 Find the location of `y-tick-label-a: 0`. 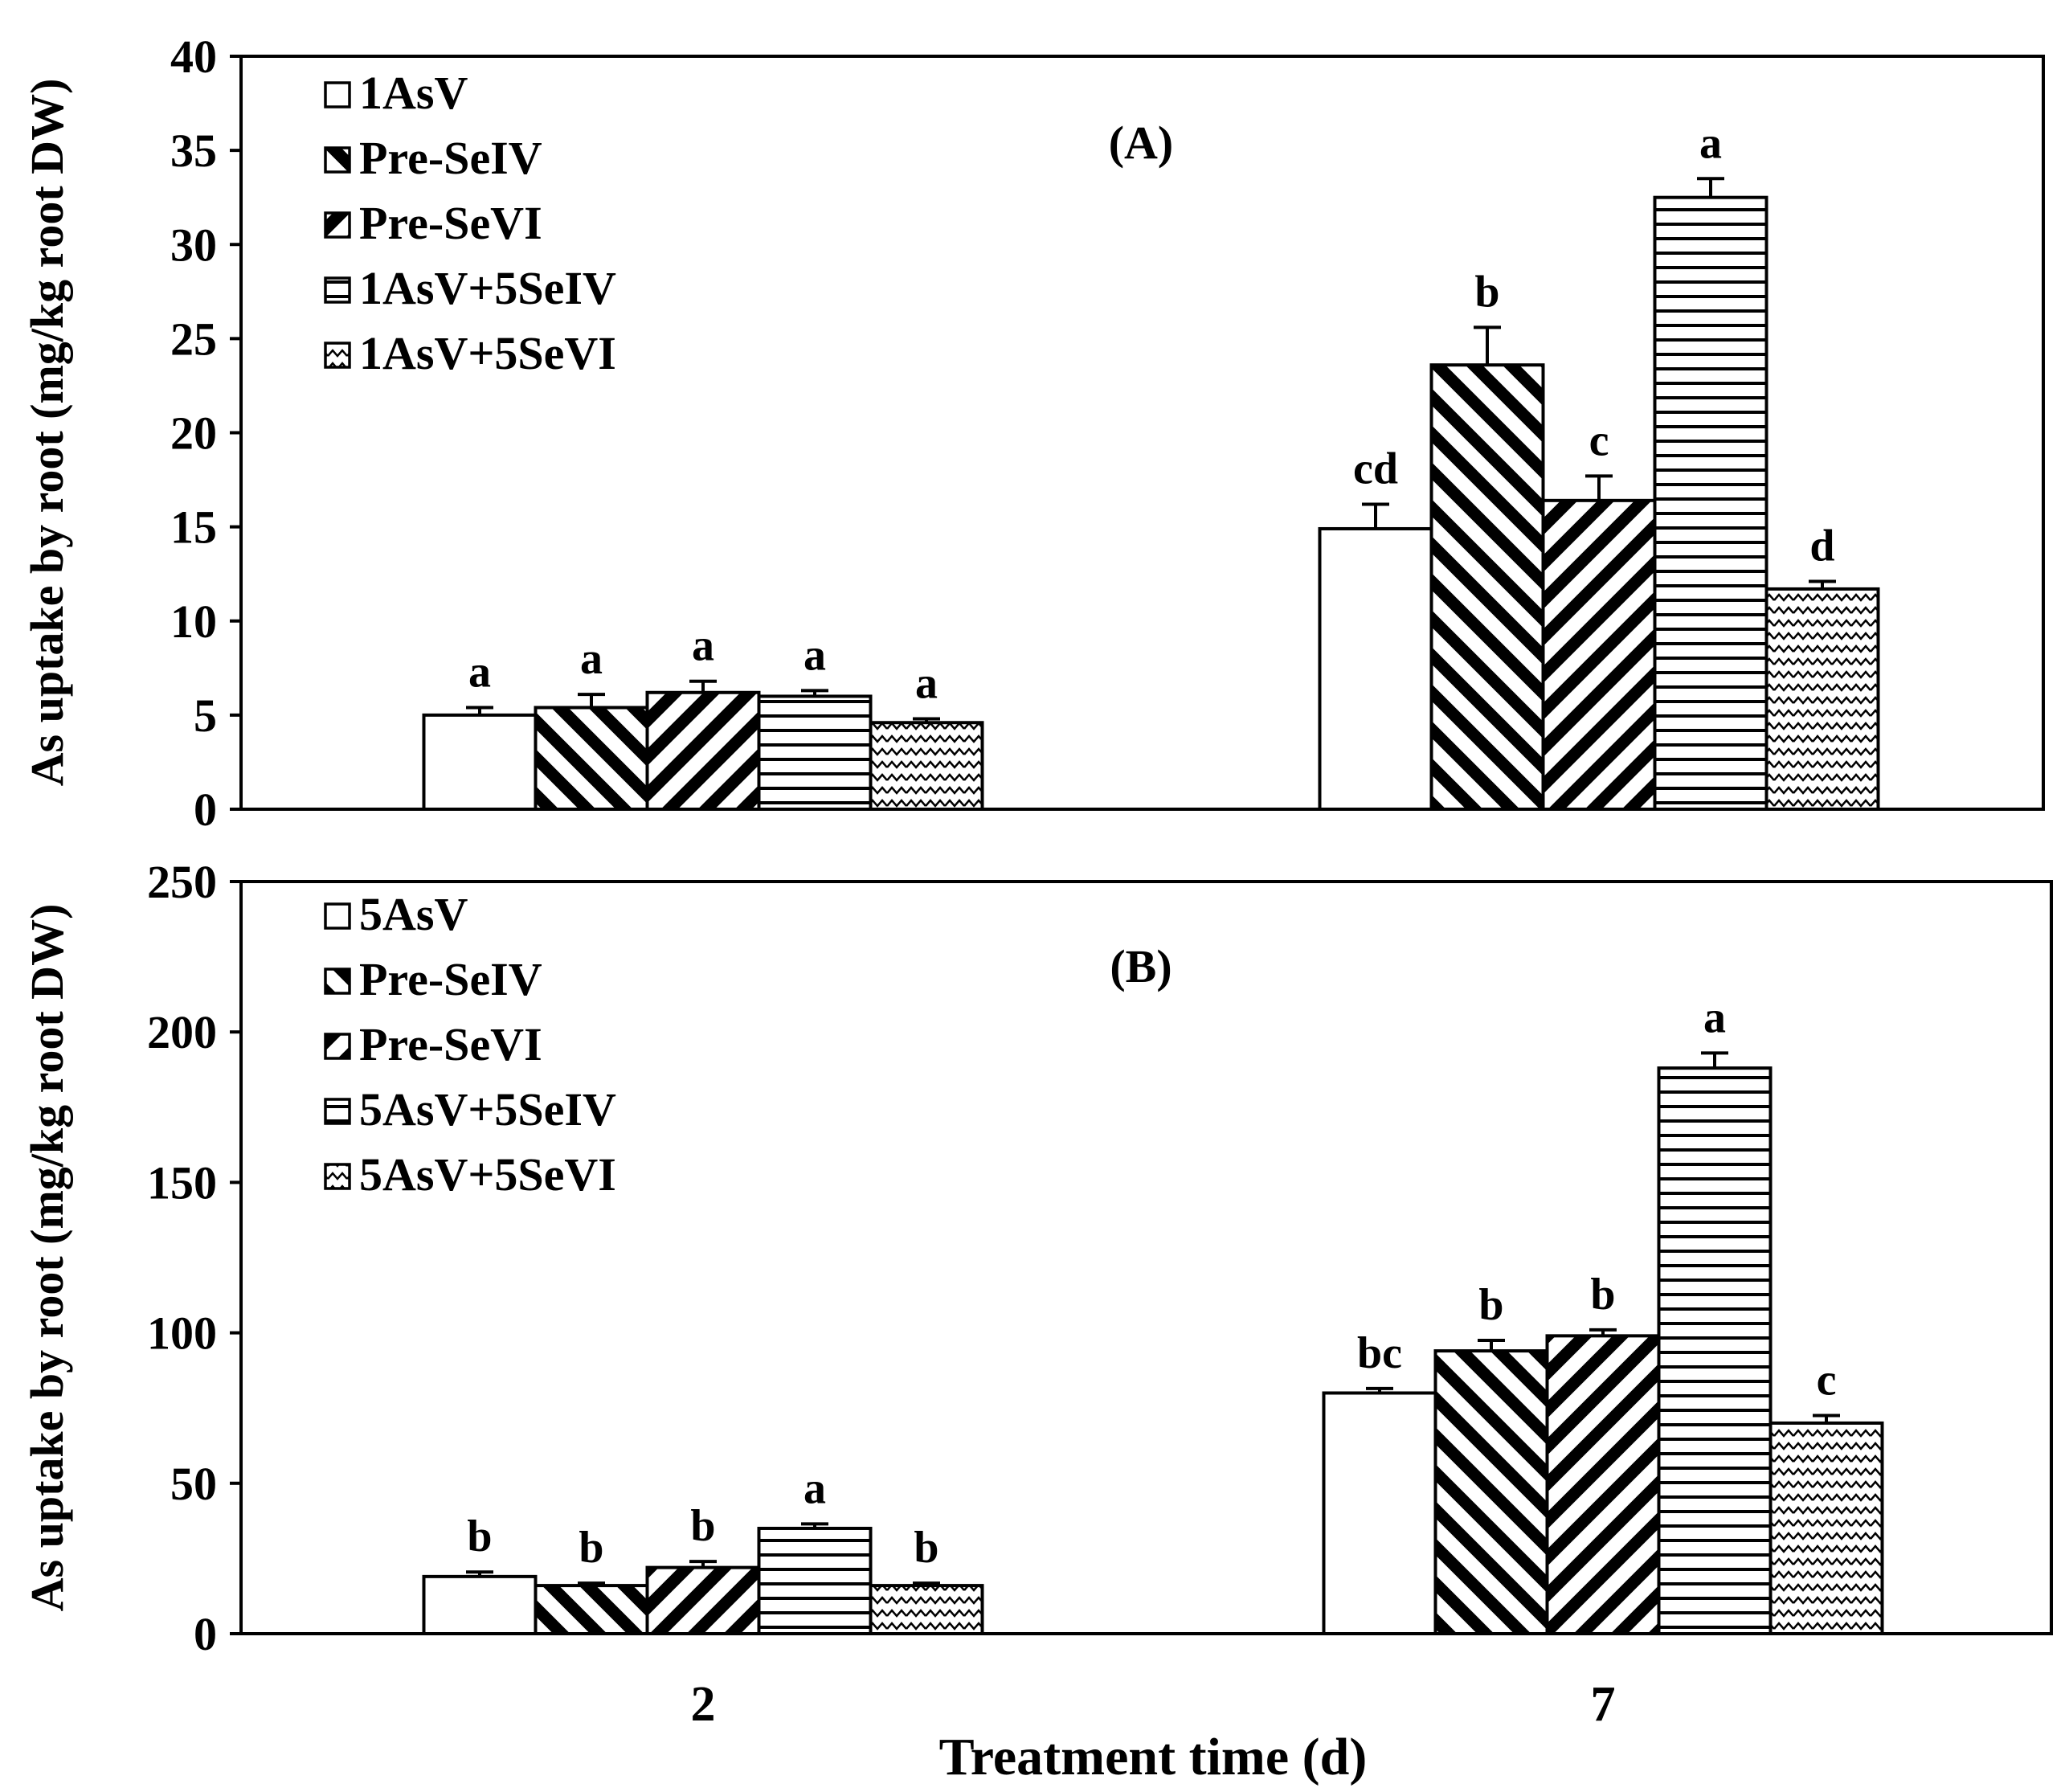

y-tick-label-a: 0 is located at coordinates (205, 809).